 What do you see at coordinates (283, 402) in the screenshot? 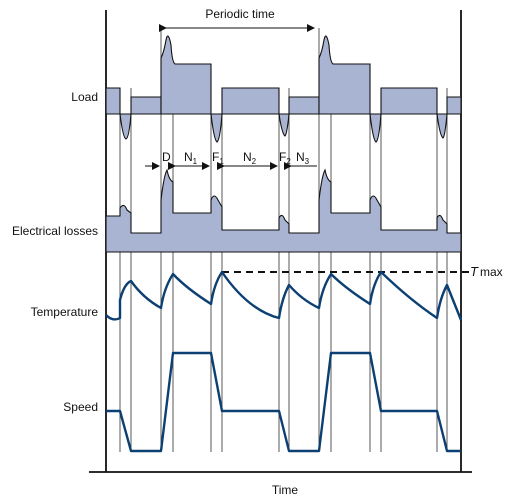
I see `speed-curve` at bounding box center [283, 402].